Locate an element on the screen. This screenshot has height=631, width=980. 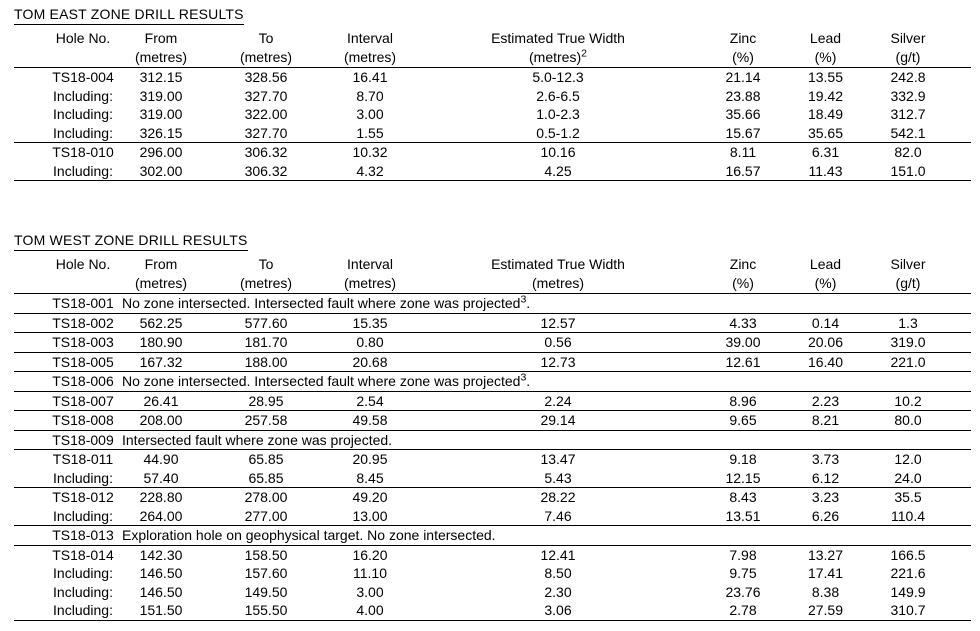
value-cell-interval: 20.95 is located at coordinates (370, 459).